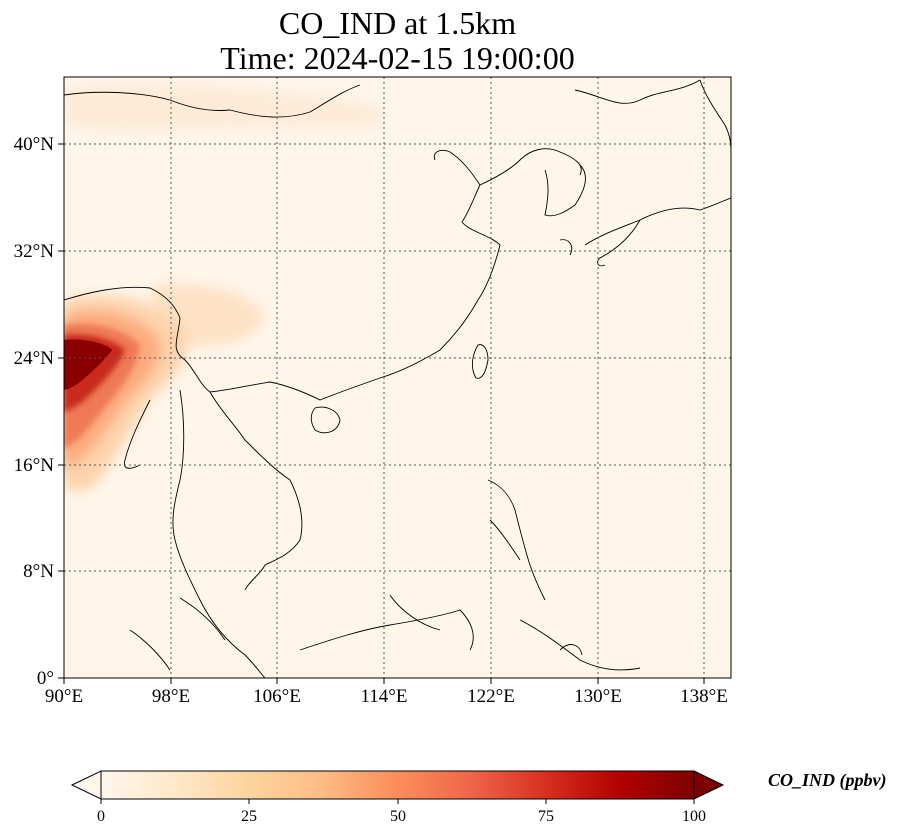 Image resolution: width=915 pixels, height=836 pixels. Describe the element at coordinates (171, 696) in the screenshot. I see `lon-label-98e: 98°E` at that location.